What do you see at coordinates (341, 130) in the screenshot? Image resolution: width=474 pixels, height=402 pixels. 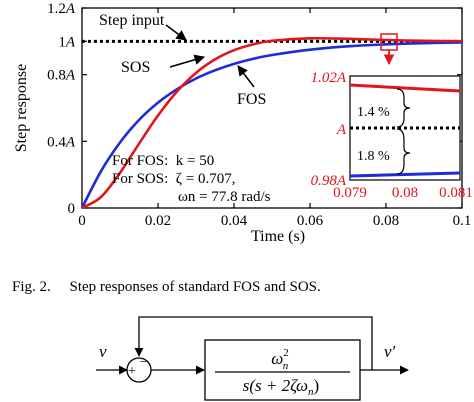 I see `inset-y-mid: A` at bounding box center [341, 130].